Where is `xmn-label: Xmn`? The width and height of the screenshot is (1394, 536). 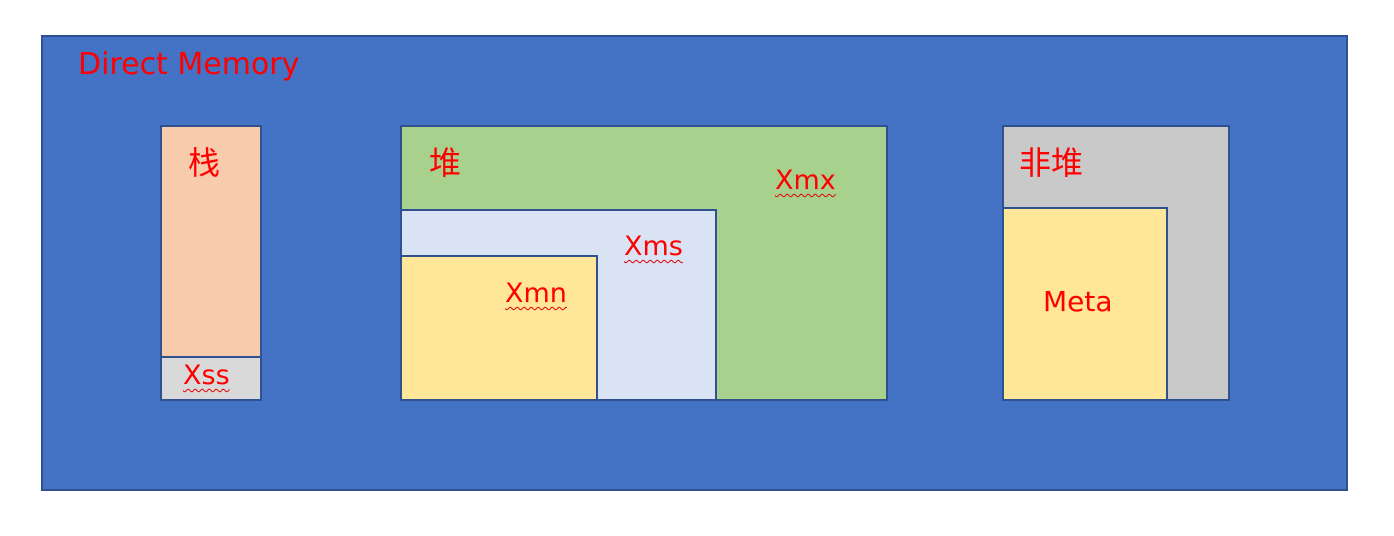
xmn-label: Xmn is located at coordinates (536, 293).